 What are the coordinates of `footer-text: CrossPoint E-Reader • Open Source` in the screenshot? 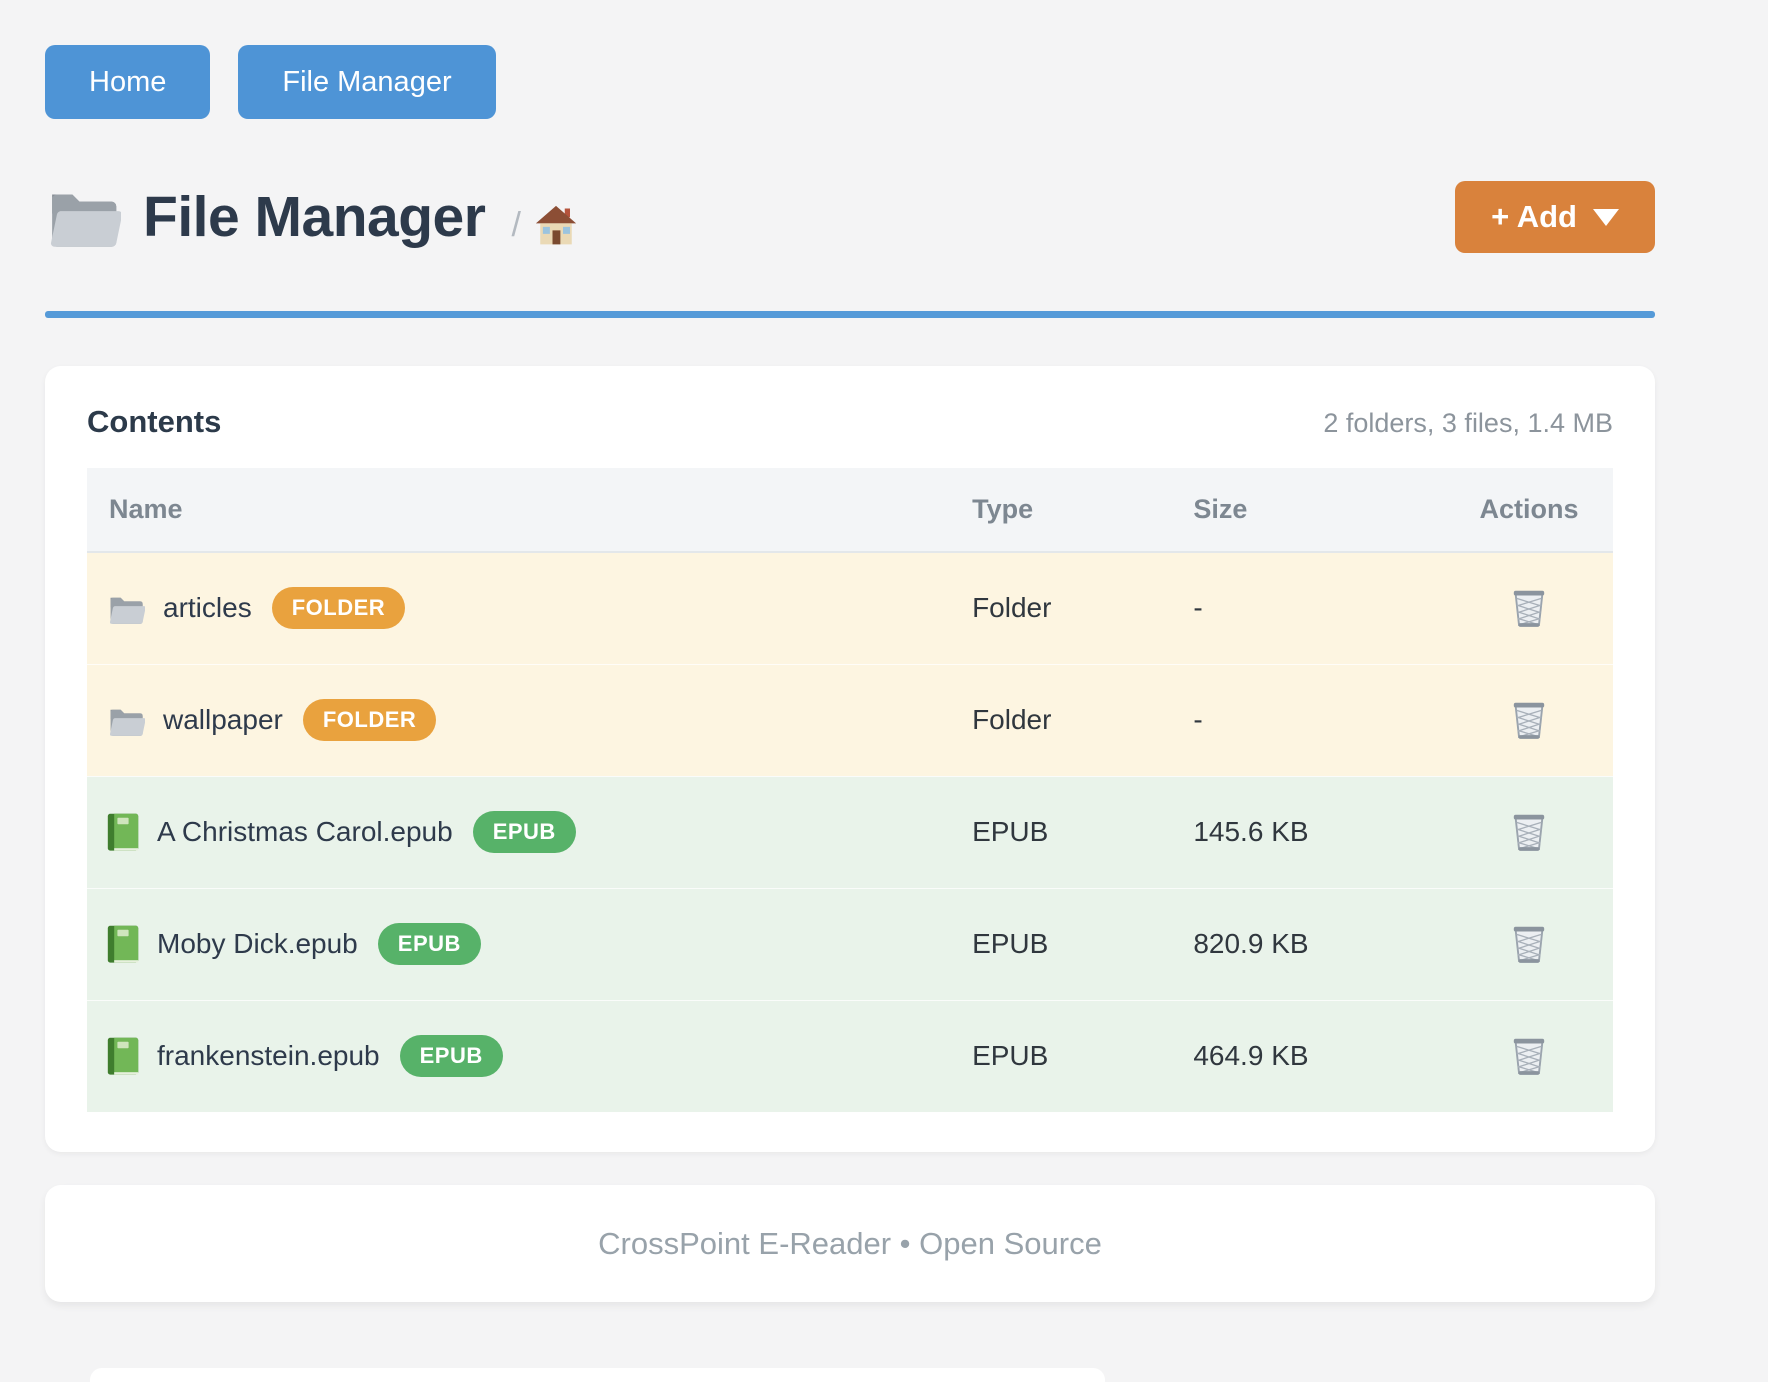 It's located at (850, 1243).